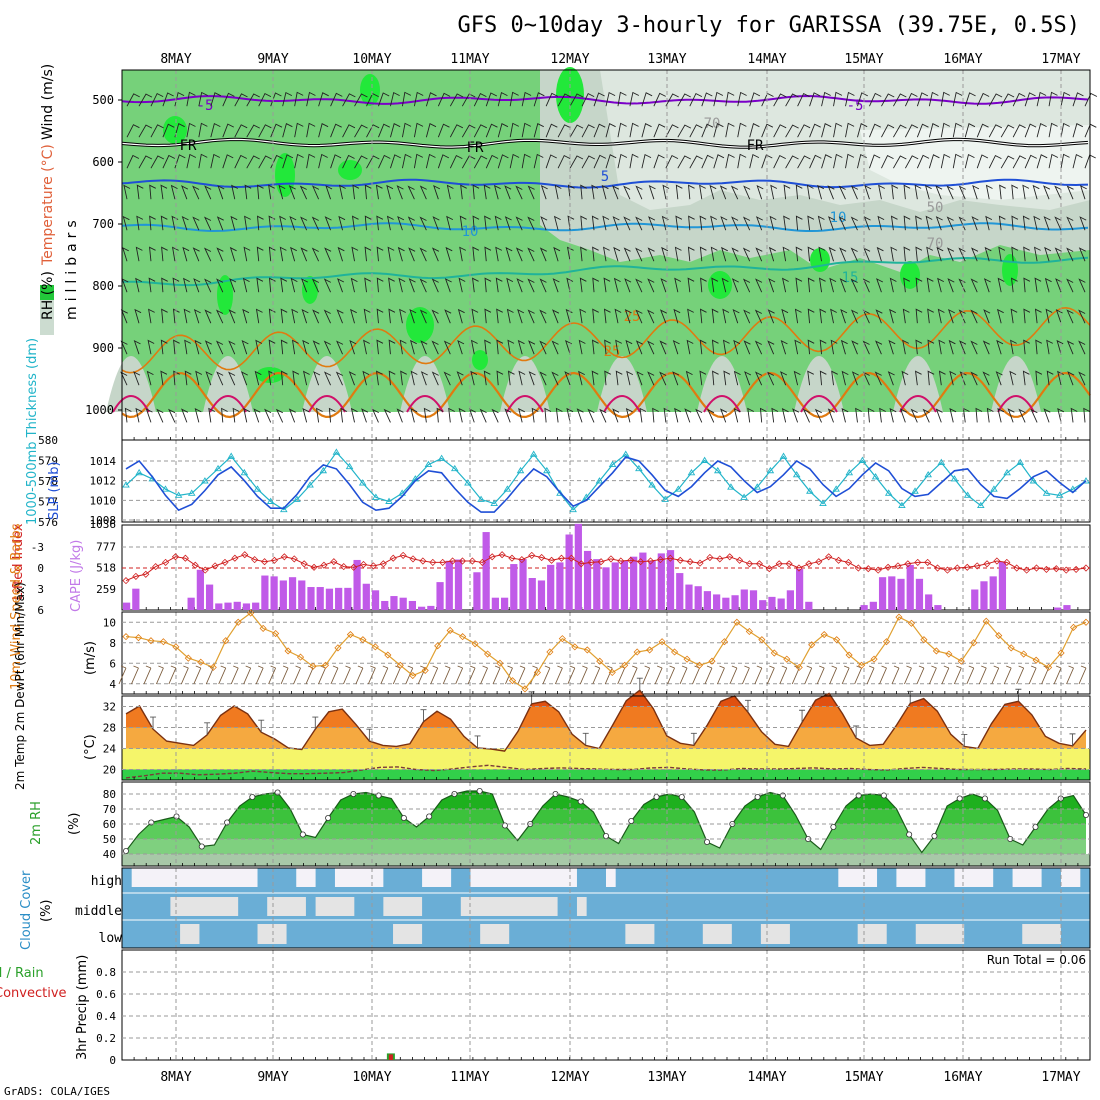 Image resolution: width=1100 pixels, height=1100 pixels. Describe the element at coordinates (112, 663) in the screenshot. I see `wind-tick: 6` at that location.